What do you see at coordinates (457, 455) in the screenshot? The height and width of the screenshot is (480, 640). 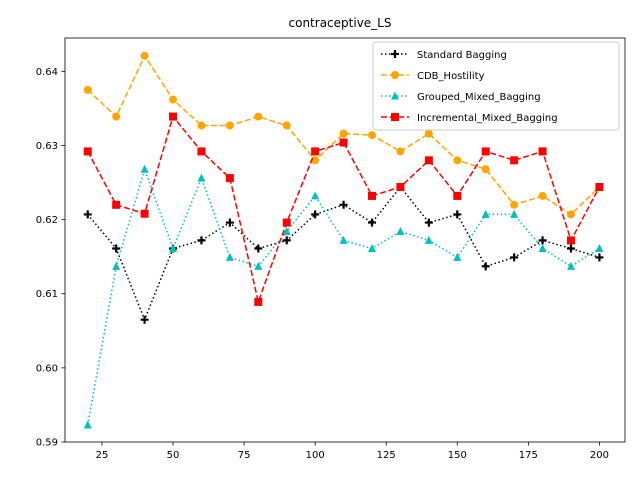 I see `x-tick-label: 150` at bounding box center [457, 455].